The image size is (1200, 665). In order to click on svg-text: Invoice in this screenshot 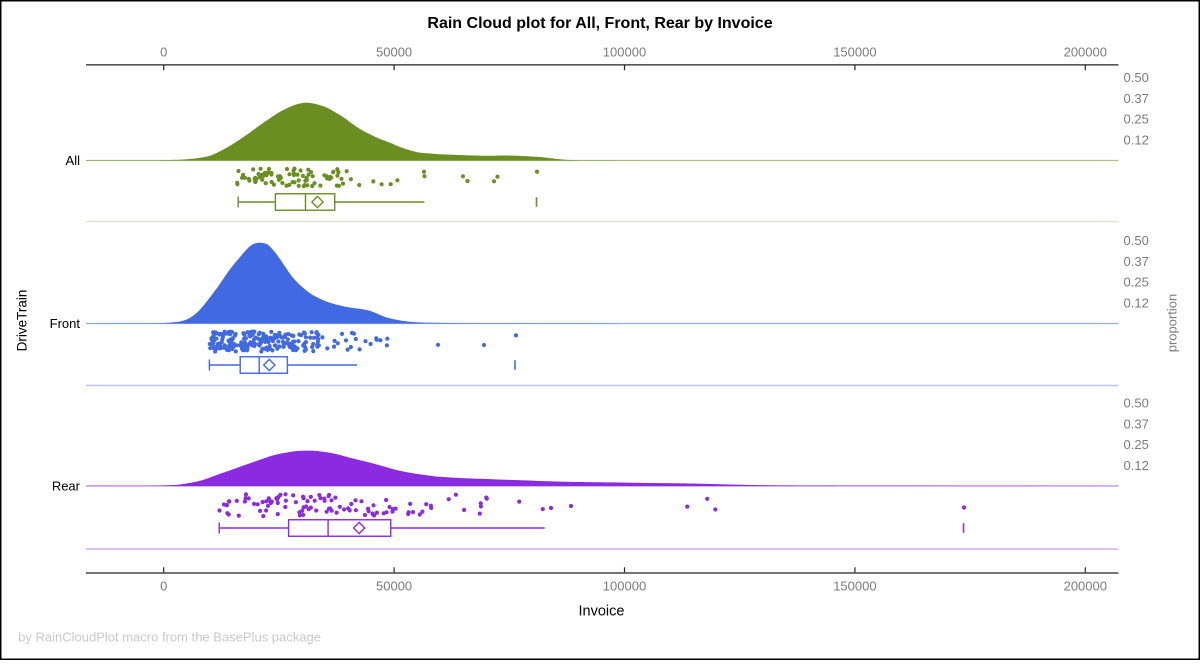, I will do `click(602, 612)`.